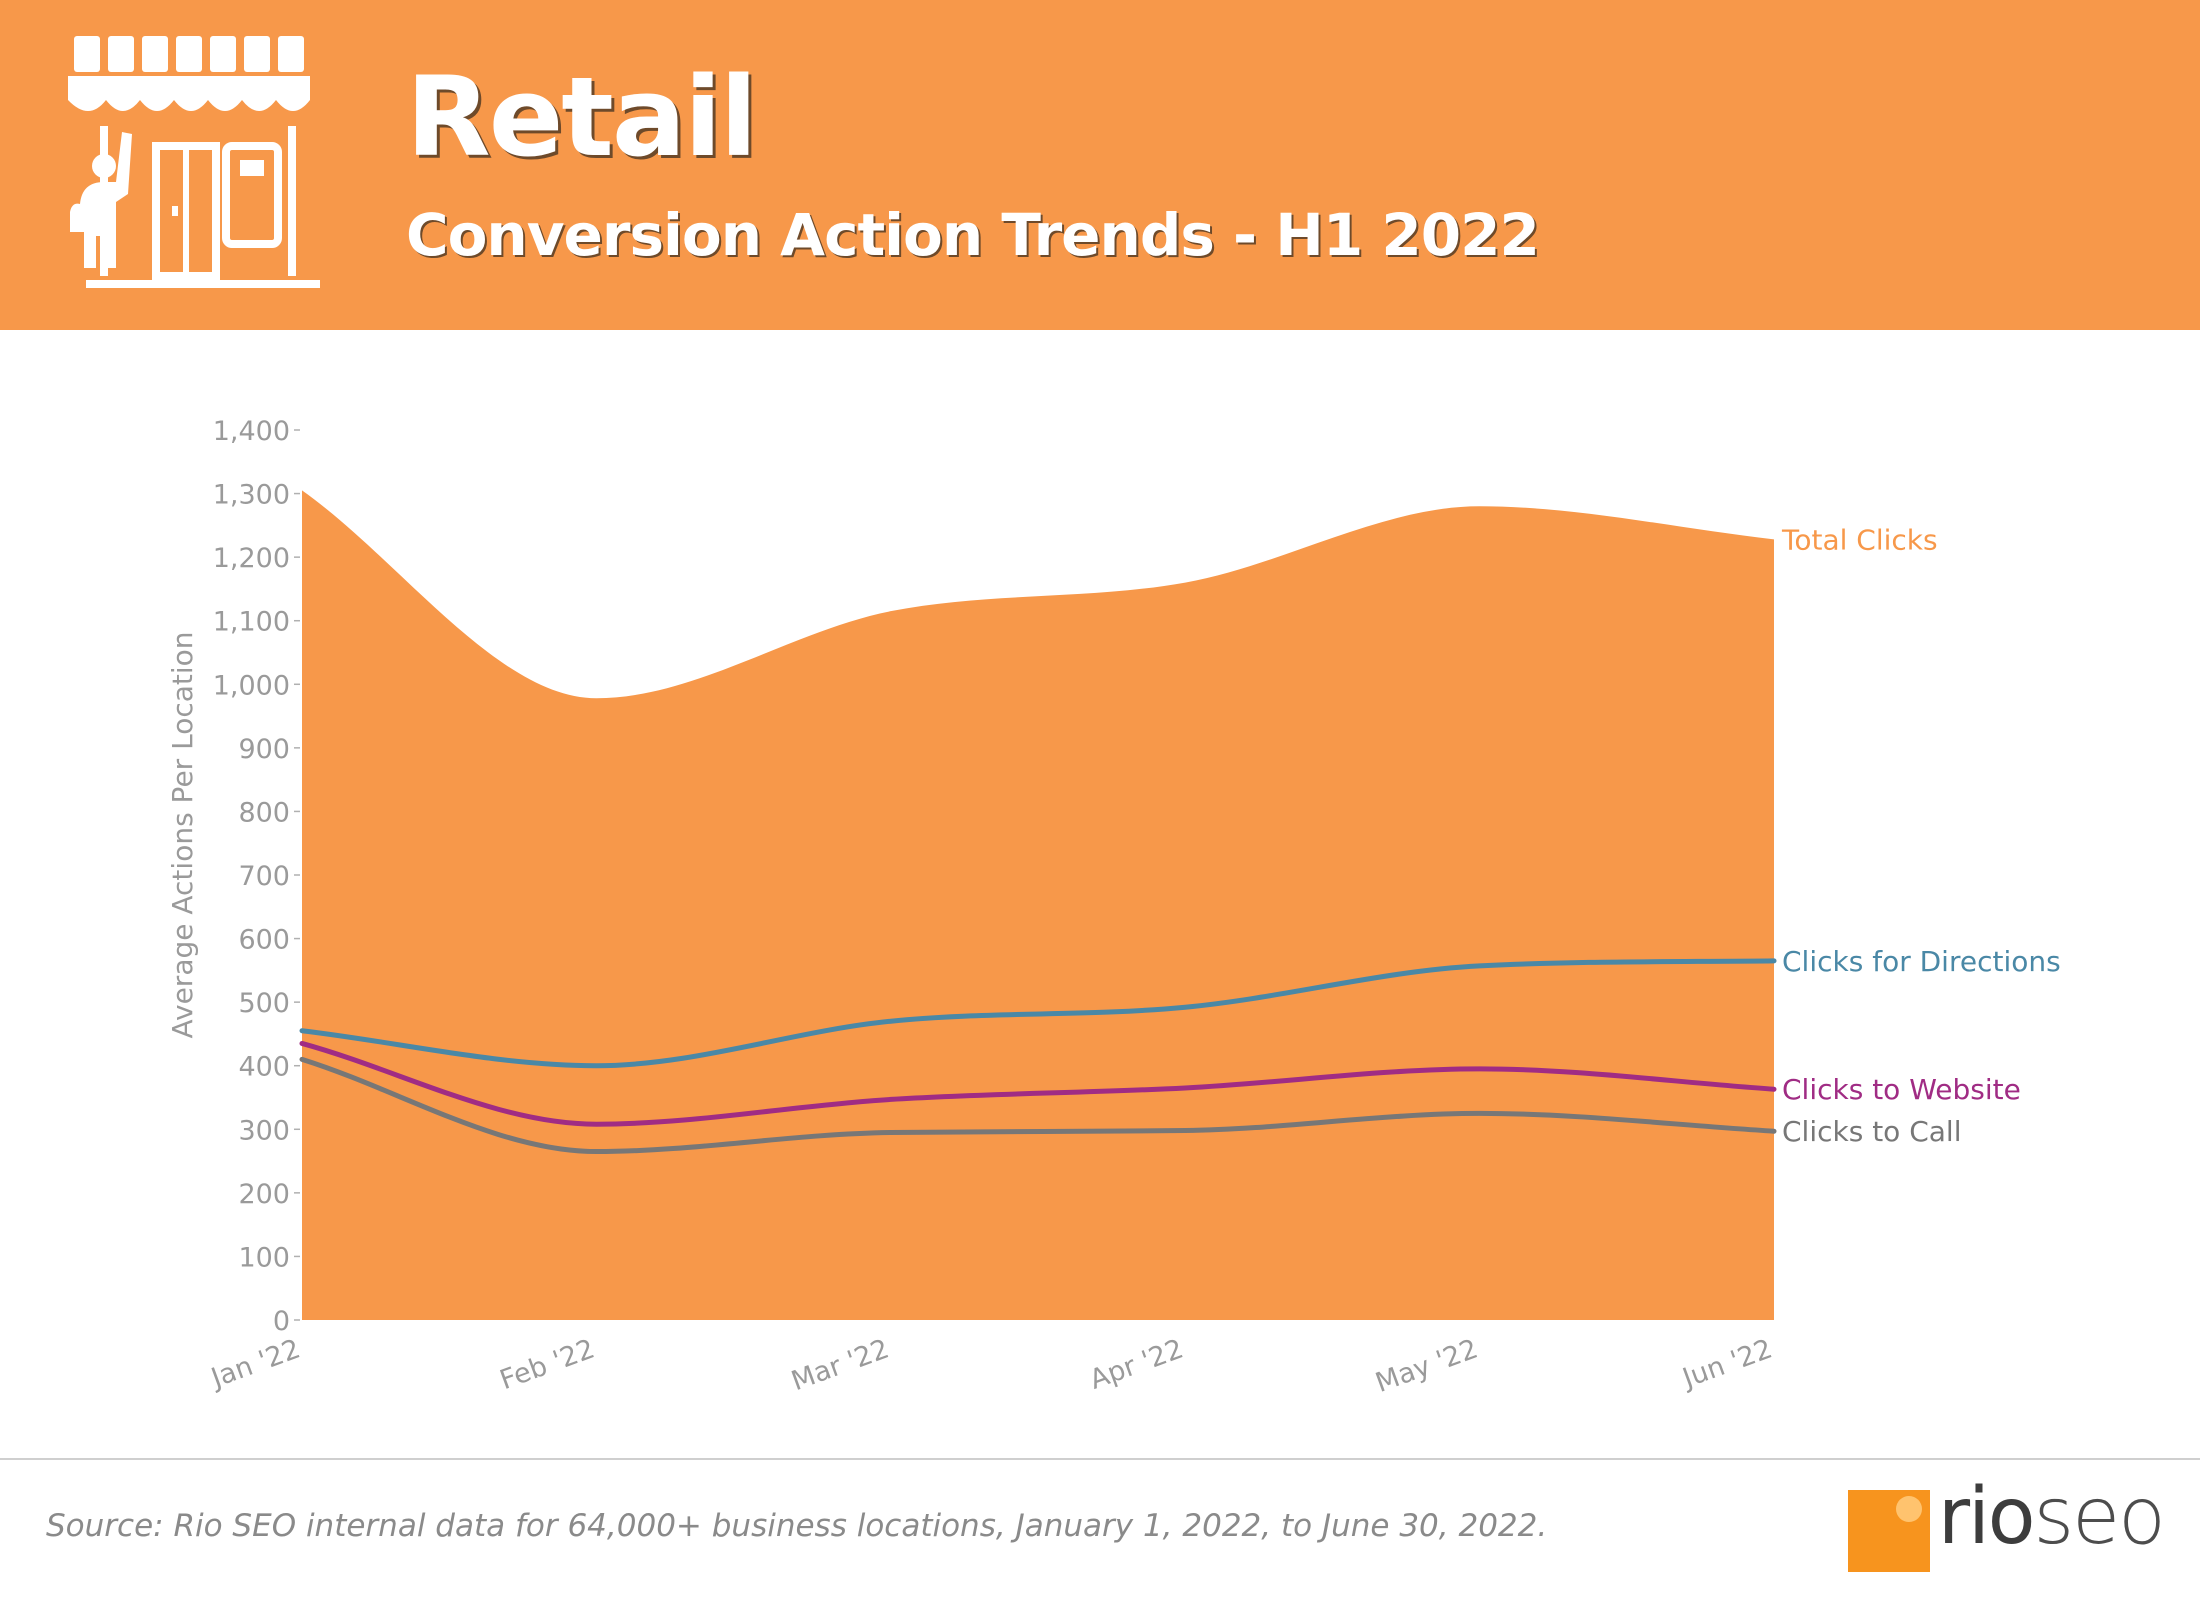  What do you see at coordinates (2099, 1517) in the screenshot?
I see `logo-seo: seo` at bounding box center [2099, 1517].